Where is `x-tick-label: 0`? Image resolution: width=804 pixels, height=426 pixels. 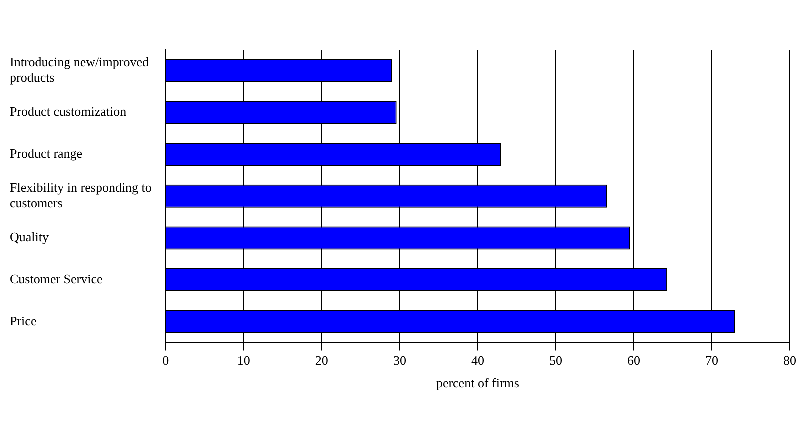
x-tick-label: 0 is located at coordinates (166, 360).